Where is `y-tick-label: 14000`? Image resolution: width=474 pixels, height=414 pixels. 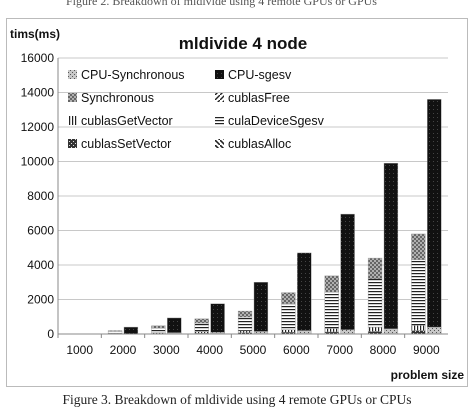 y-tick-label: 14000 is located at coordinates (38, 93).